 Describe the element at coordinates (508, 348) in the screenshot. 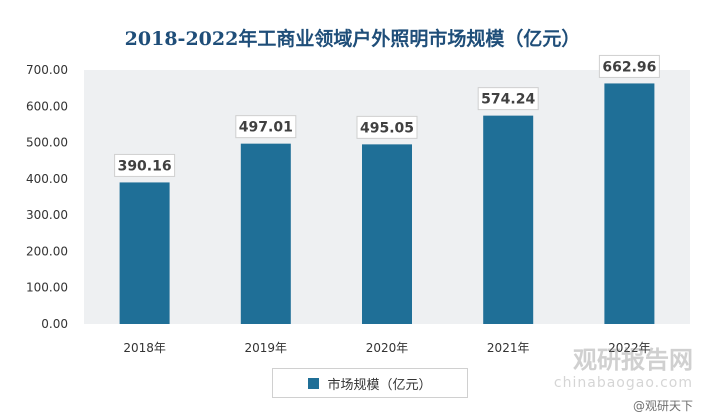

I see `x-tick-label: 2021年` at that location.